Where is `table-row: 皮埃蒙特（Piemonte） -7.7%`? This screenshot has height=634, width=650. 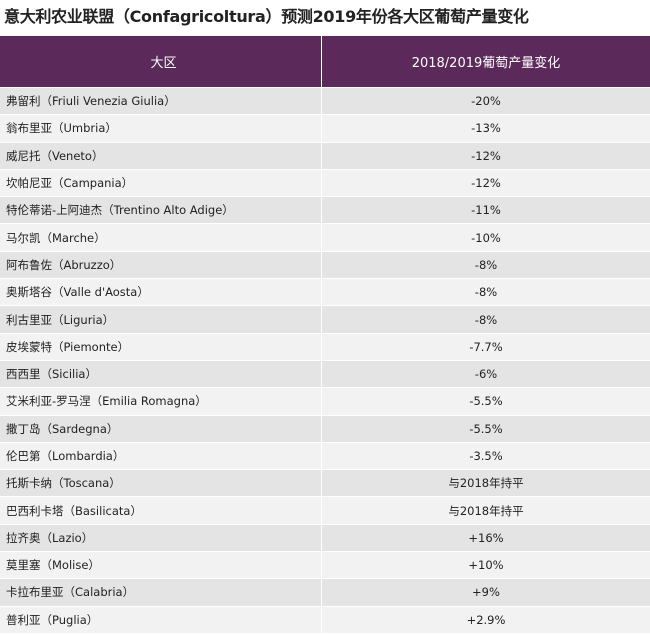
table-row: 皮埃蒙特（Piemonte） -7.7% is located at coordinates (325, 347).